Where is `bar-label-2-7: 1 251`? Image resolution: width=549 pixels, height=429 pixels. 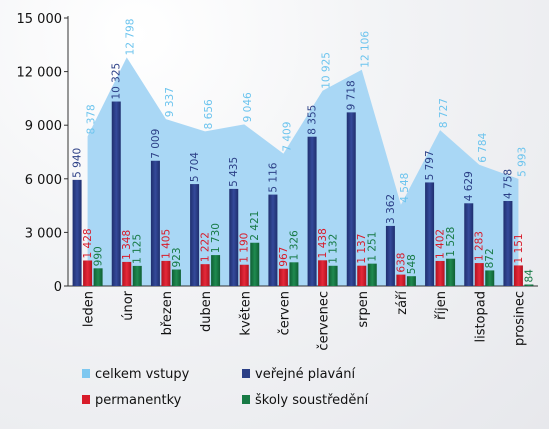
bar-label-2-7: 1 251 is located at coordinates (373, 247).